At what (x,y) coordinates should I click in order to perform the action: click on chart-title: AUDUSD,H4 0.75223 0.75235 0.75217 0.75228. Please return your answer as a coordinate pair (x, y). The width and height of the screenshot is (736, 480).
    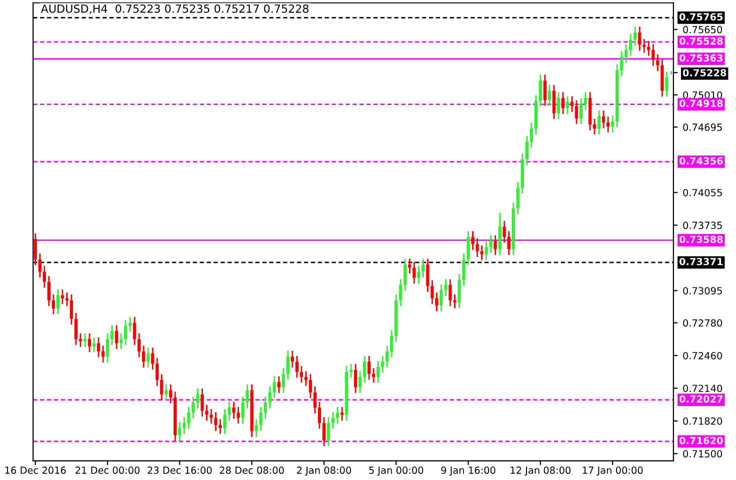
    Looking at the image, I should click on (174, 9).